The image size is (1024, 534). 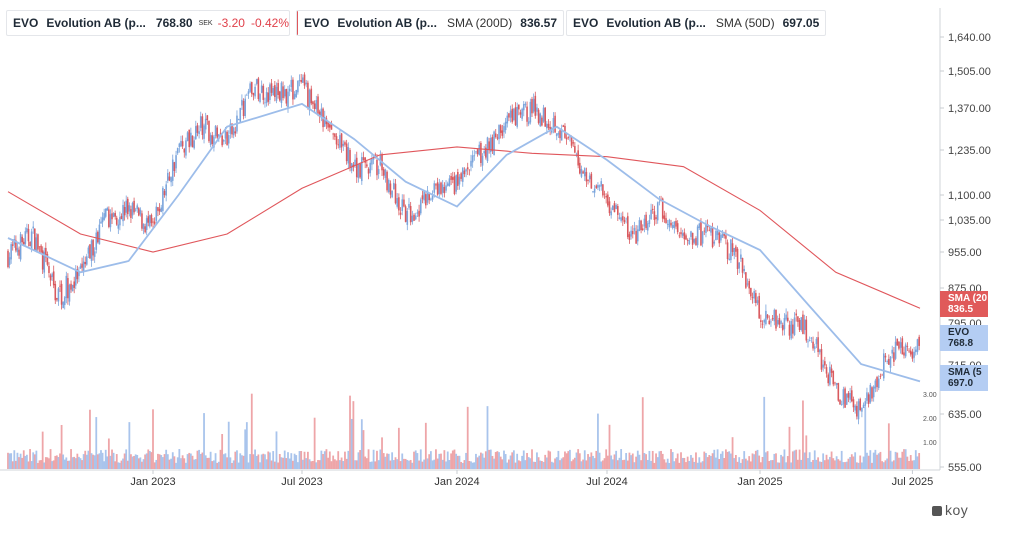 What do you see at coordinates (964, 304) in the screenshot?
I see `sma-200-price-tag: SMA (20 836.5` at bounding box center [964, 304].